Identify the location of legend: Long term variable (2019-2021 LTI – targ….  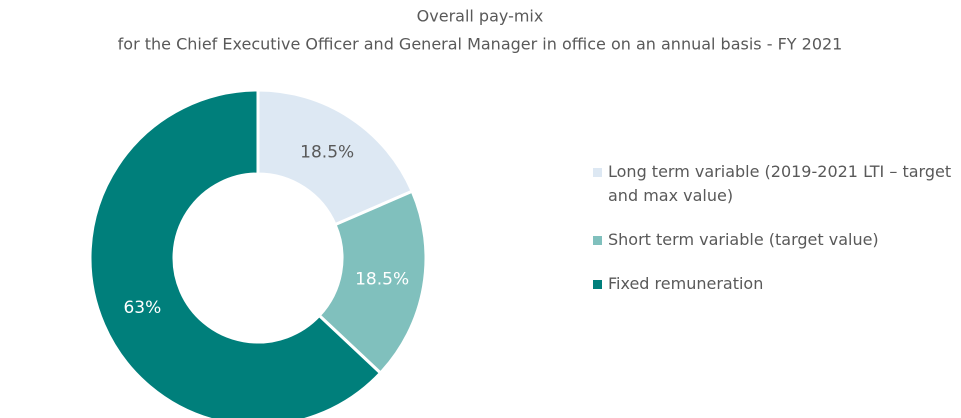
(773, 238).